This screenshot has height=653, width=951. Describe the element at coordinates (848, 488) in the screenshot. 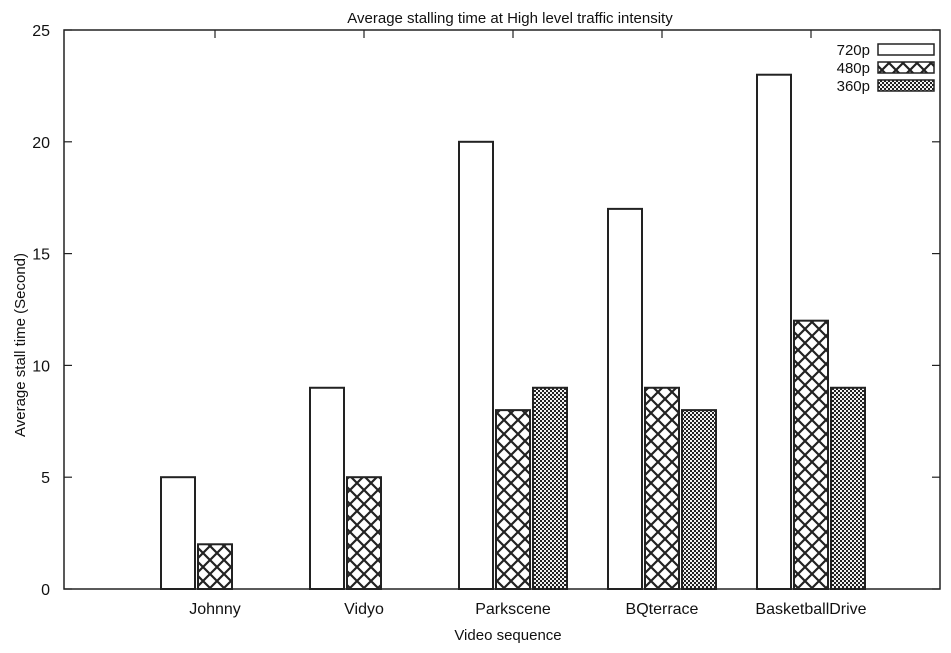

I see `bar-360p-BasketballDrive` at that location.